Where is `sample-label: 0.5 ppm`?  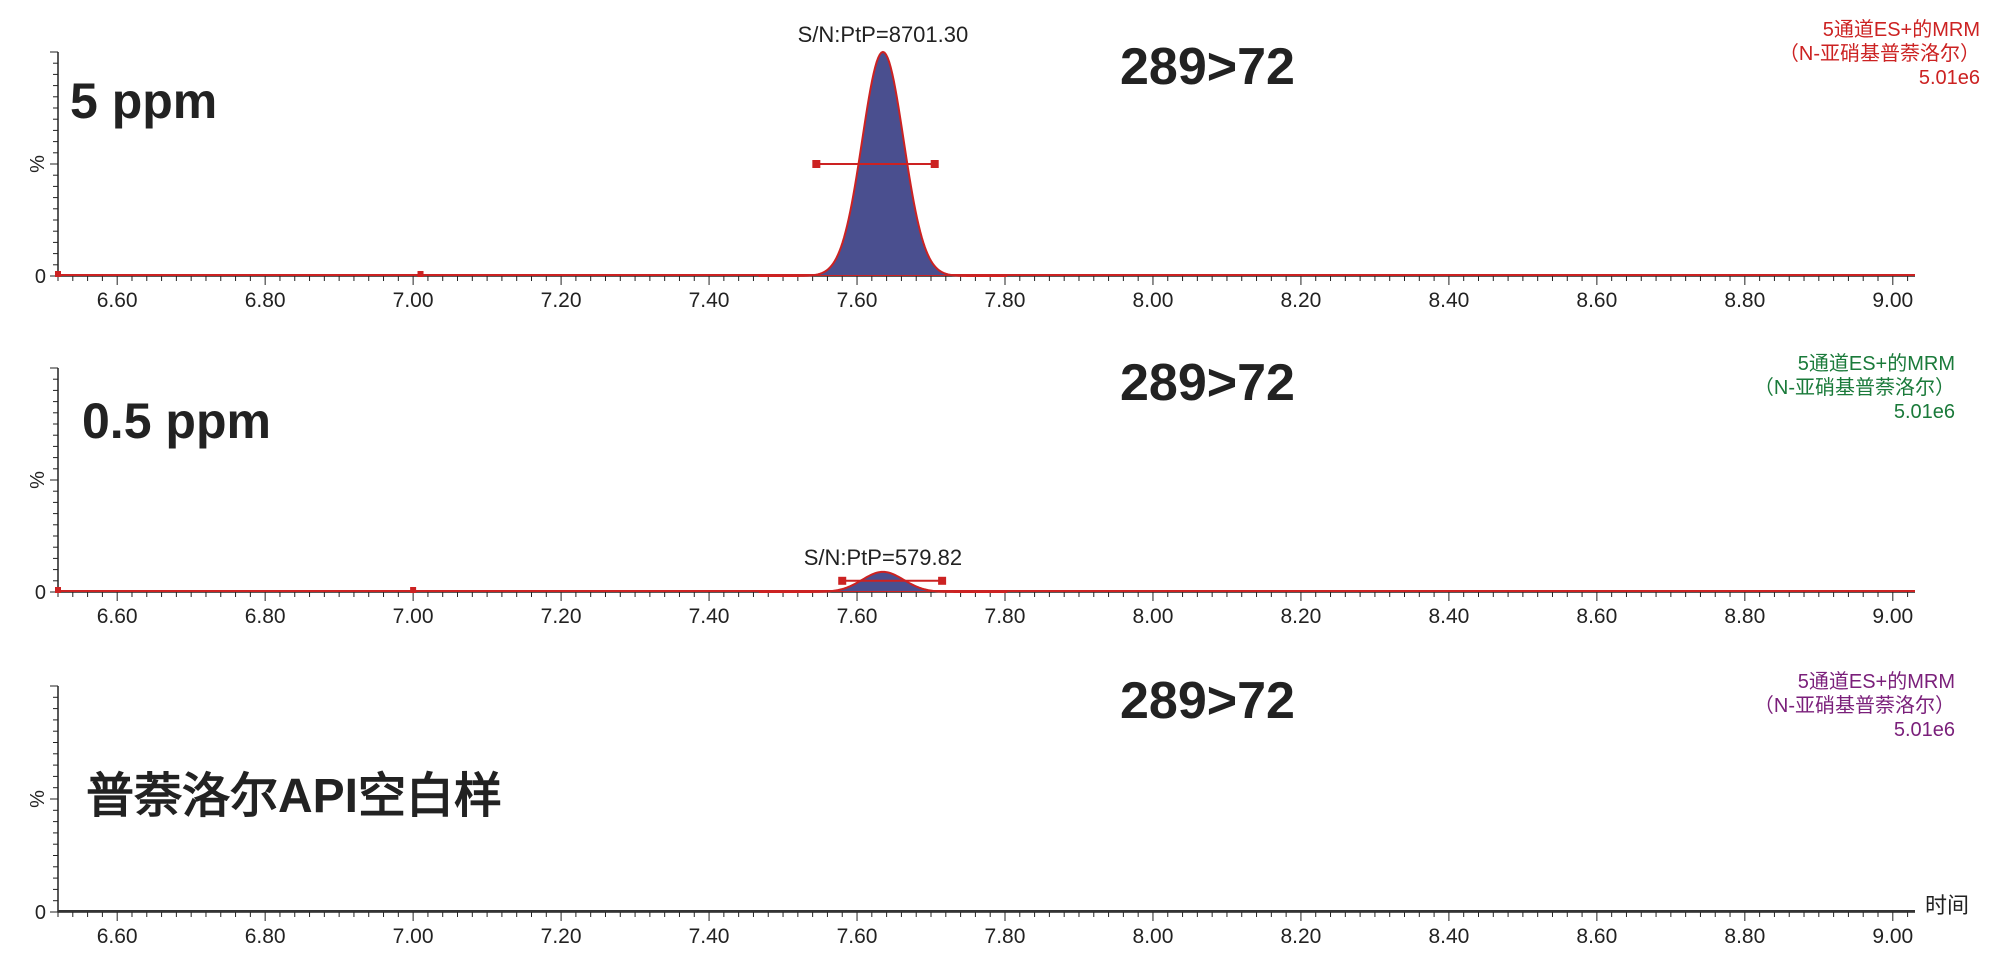
sample-label: 0.5 ppm is located at coordinates (176, 421).